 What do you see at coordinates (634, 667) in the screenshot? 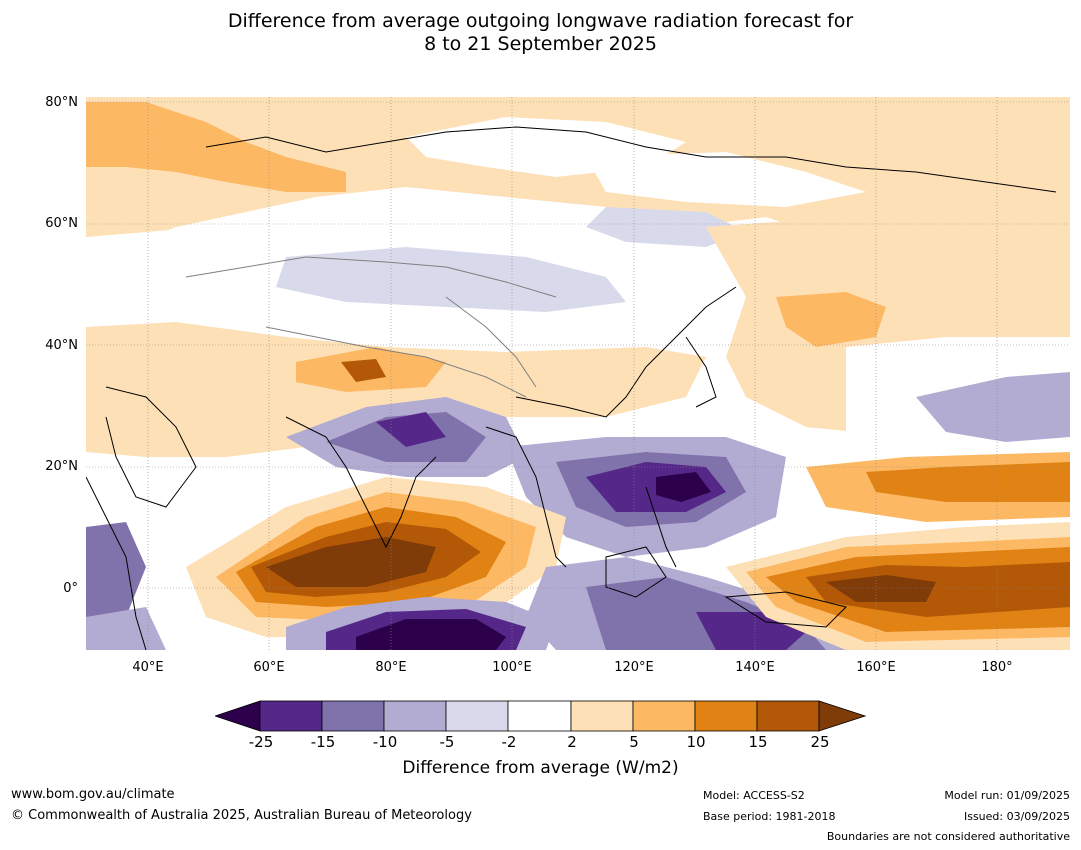
I see `lon-label-120e: 120°E` at bounding box center [634, 667].